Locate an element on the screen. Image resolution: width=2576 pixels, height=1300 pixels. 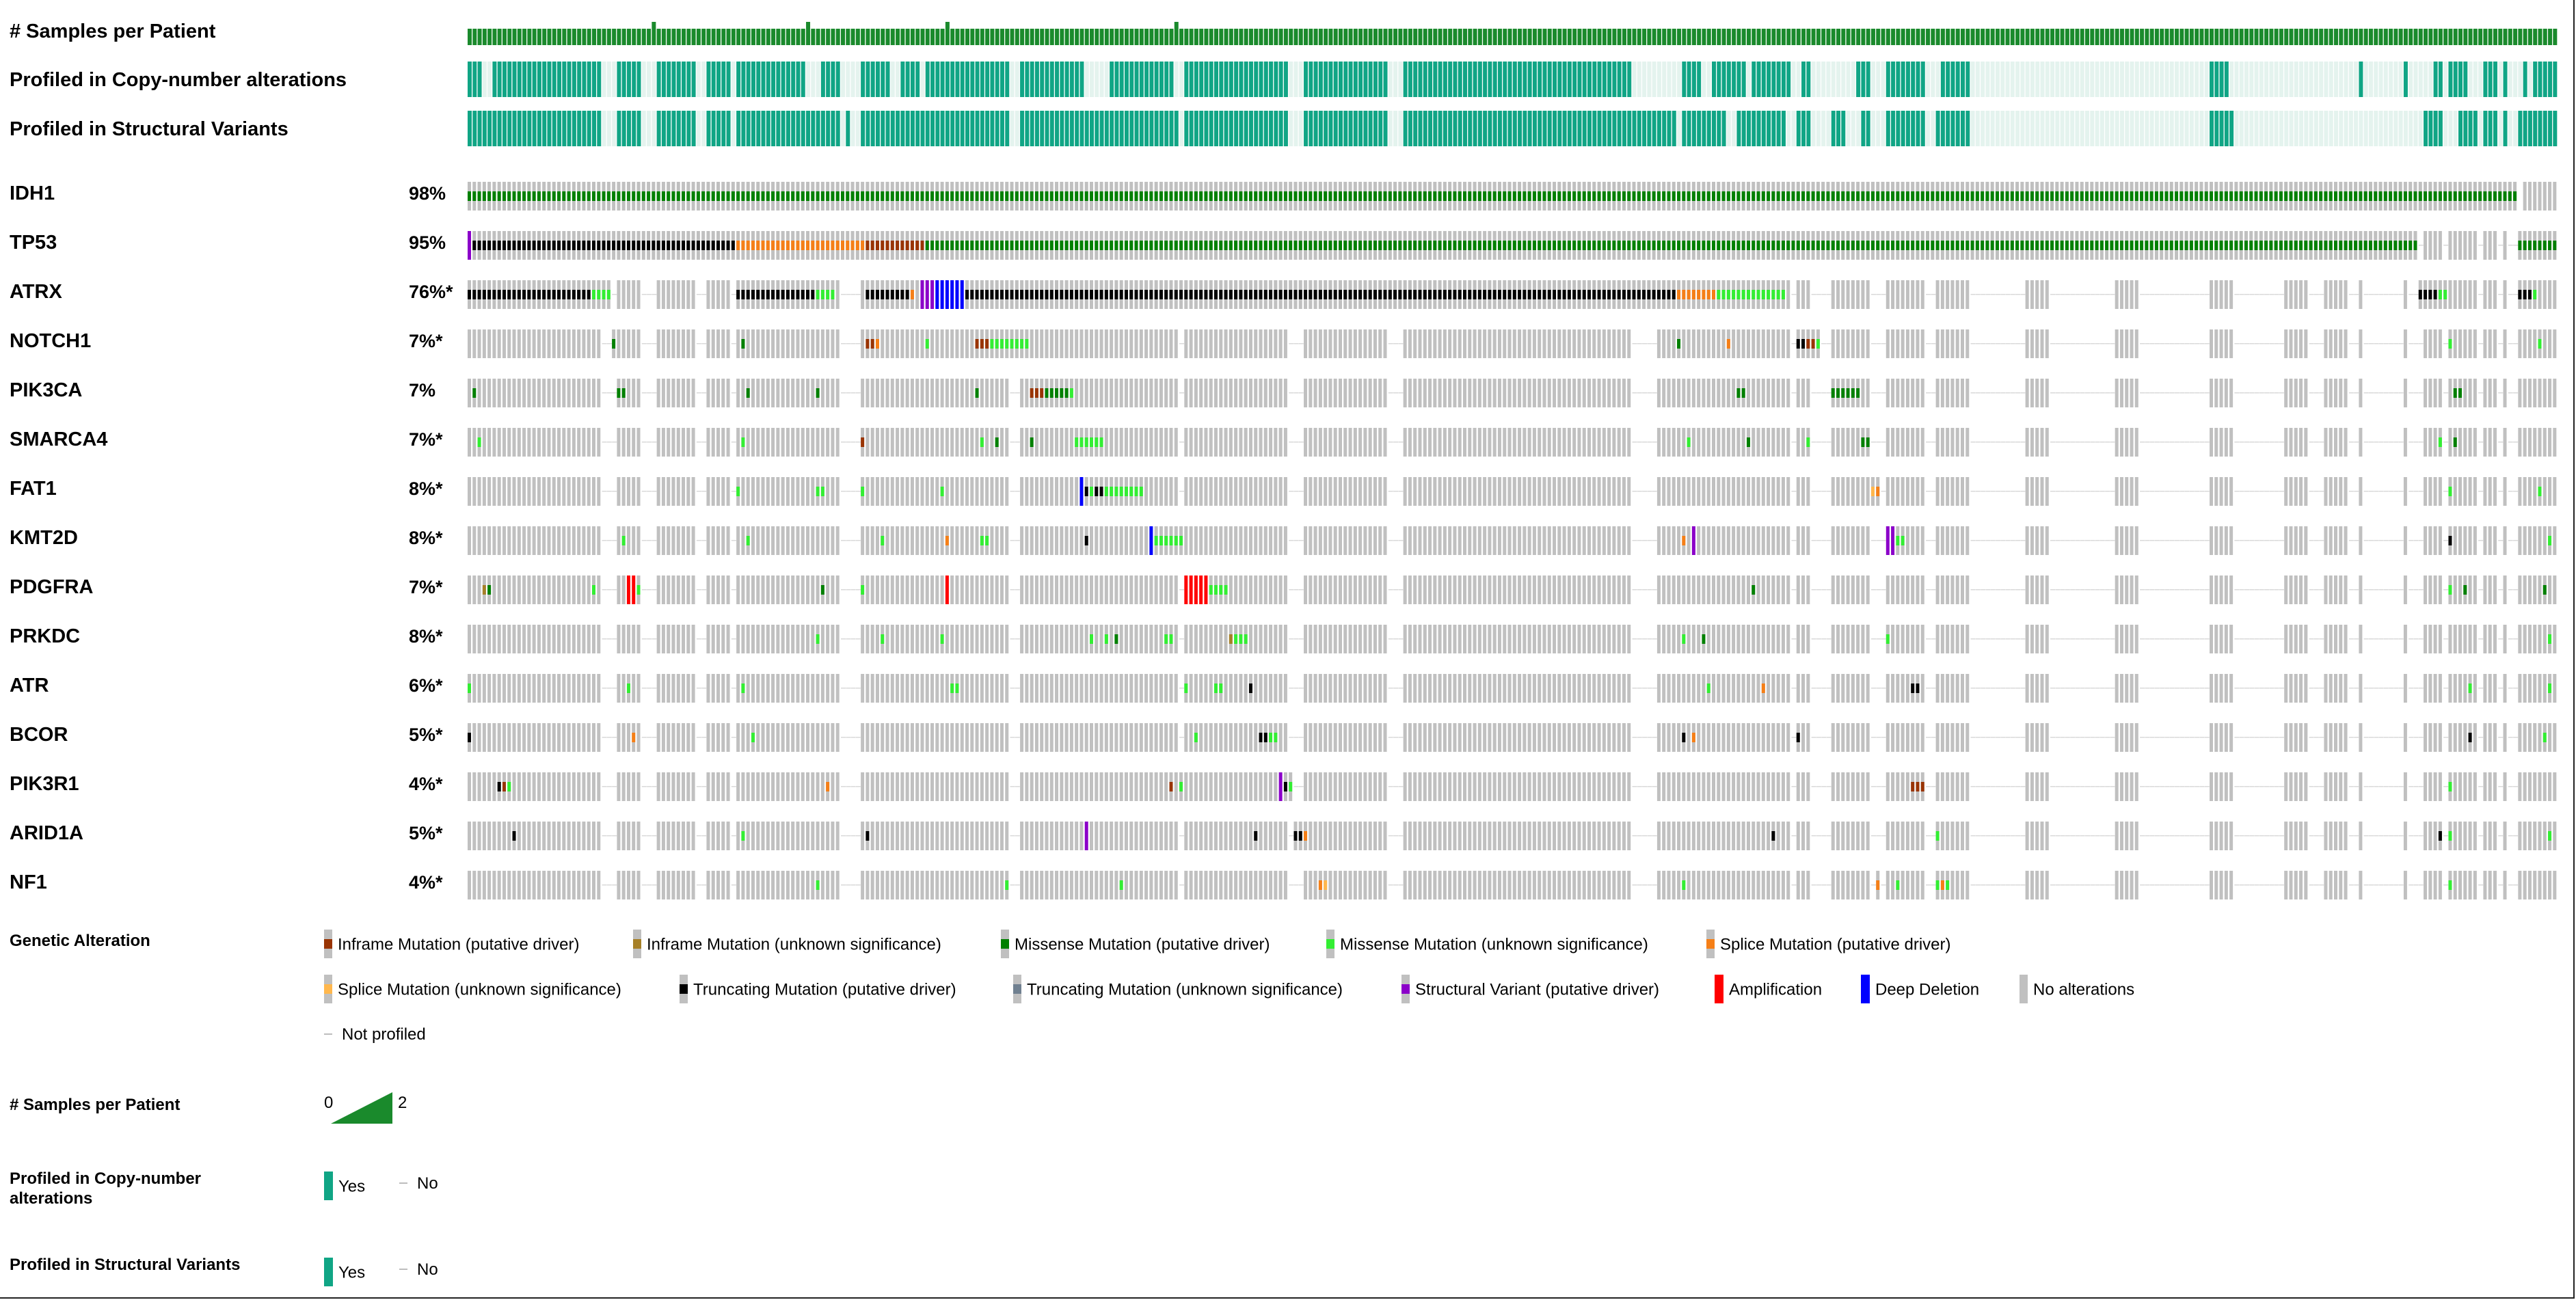
mutation-splice-driver is located at coordinates (1693, 294).